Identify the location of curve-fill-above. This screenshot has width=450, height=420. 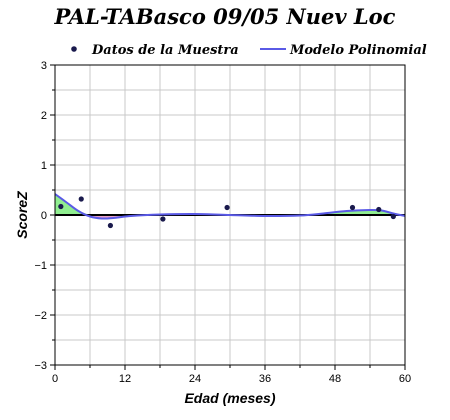
(230, 204).